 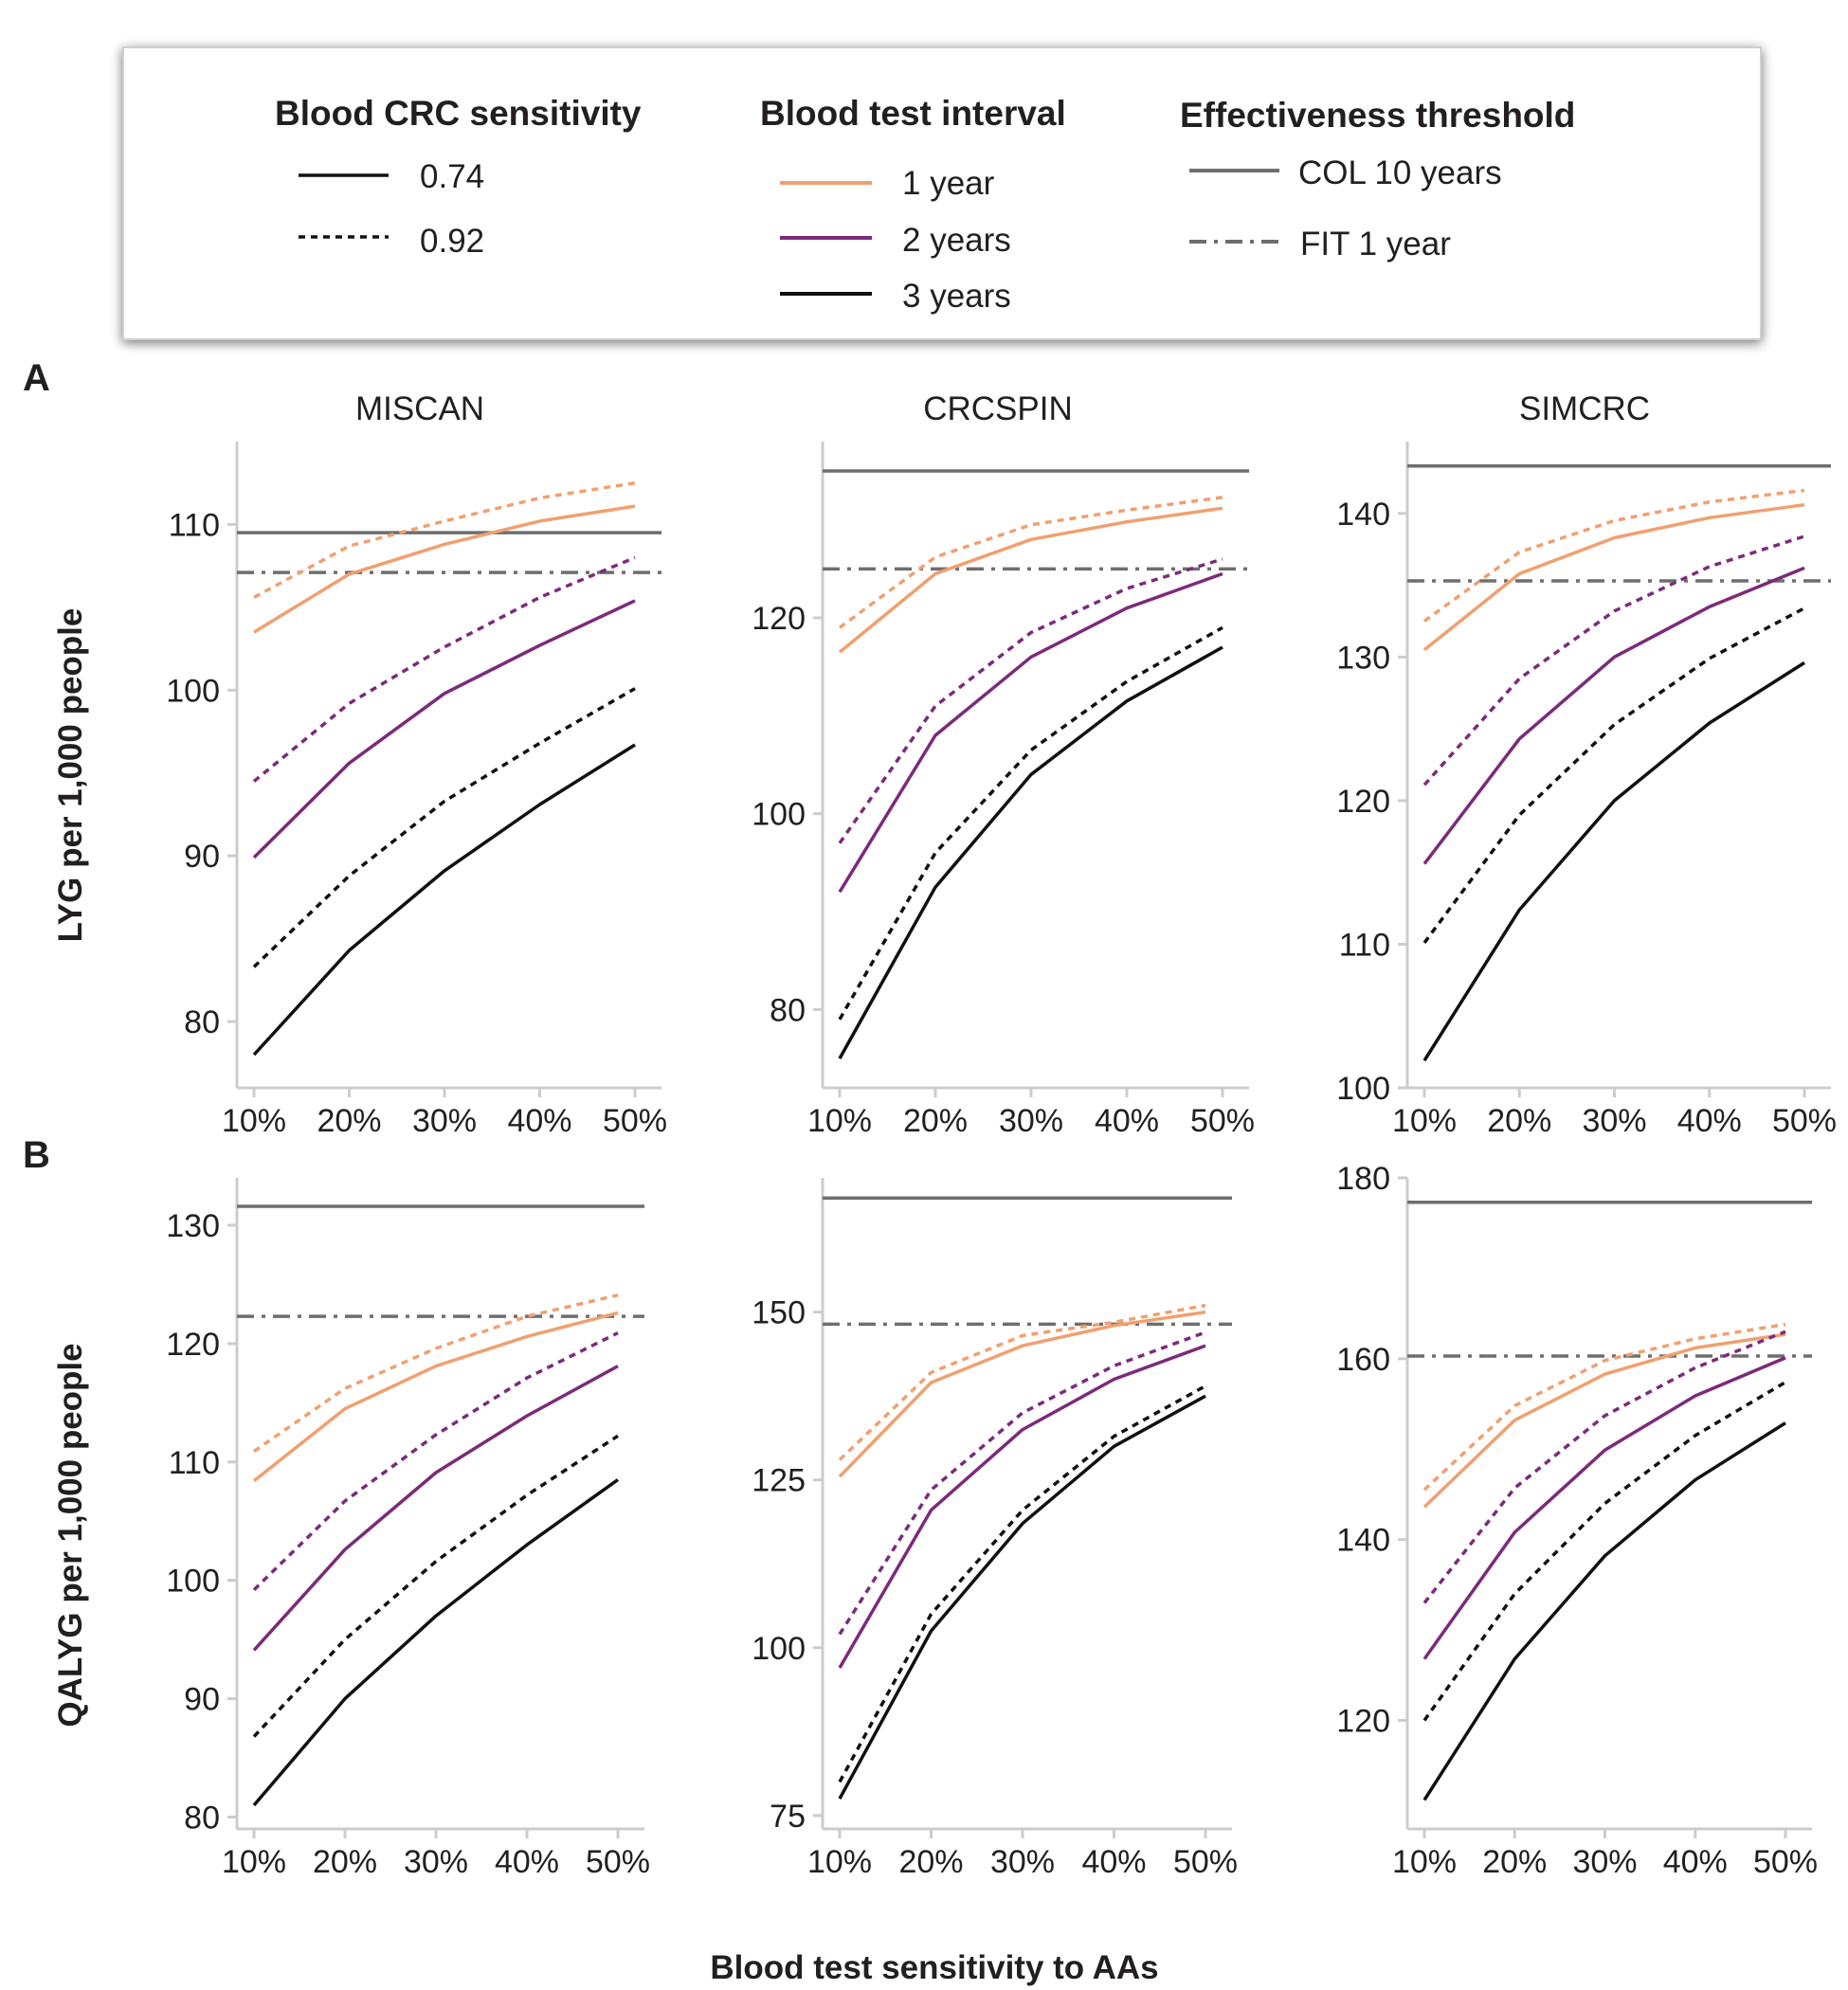 What do you see at coordinates (452, 241) in the screenshot?
I see `legend-crc-label-092: 0.92` at bounding box center [452, 241].